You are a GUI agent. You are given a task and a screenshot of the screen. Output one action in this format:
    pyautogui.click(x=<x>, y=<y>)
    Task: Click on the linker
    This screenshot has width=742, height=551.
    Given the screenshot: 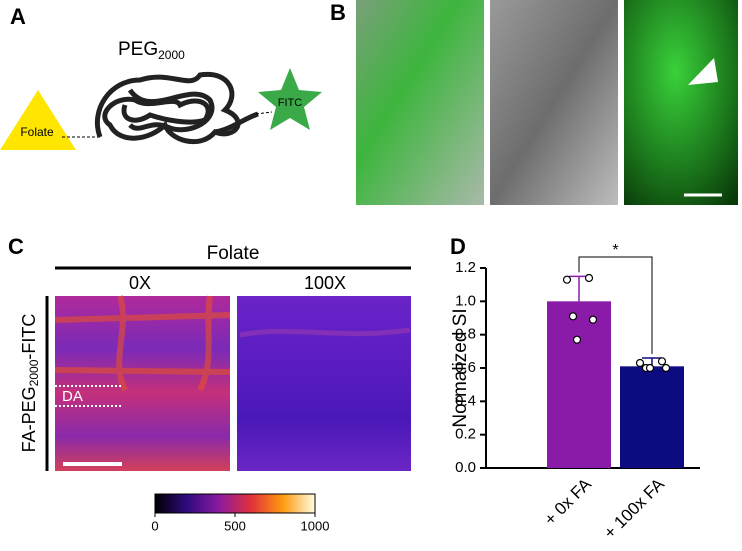 What is the action you would take?
    pyautogui.click(x=264, y=113)
    